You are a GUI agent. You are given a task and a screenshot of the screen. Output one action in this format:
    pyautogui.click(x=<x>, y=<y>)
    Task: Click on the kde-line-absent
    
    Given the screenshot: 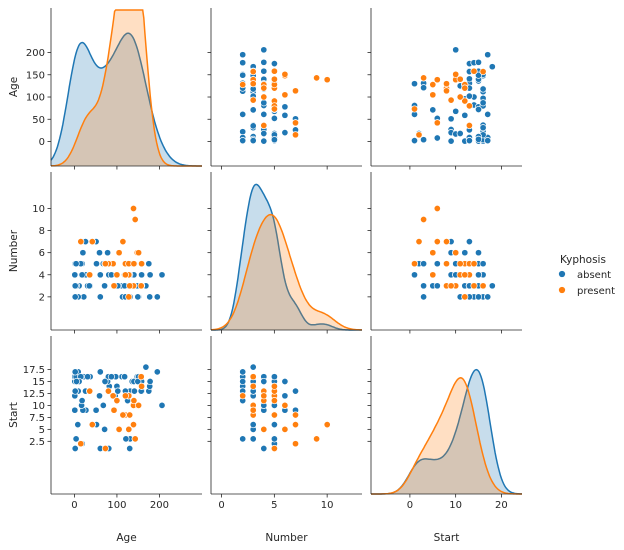 What is the action you would take?
    pyautogui.click(x=126, y=99)
    